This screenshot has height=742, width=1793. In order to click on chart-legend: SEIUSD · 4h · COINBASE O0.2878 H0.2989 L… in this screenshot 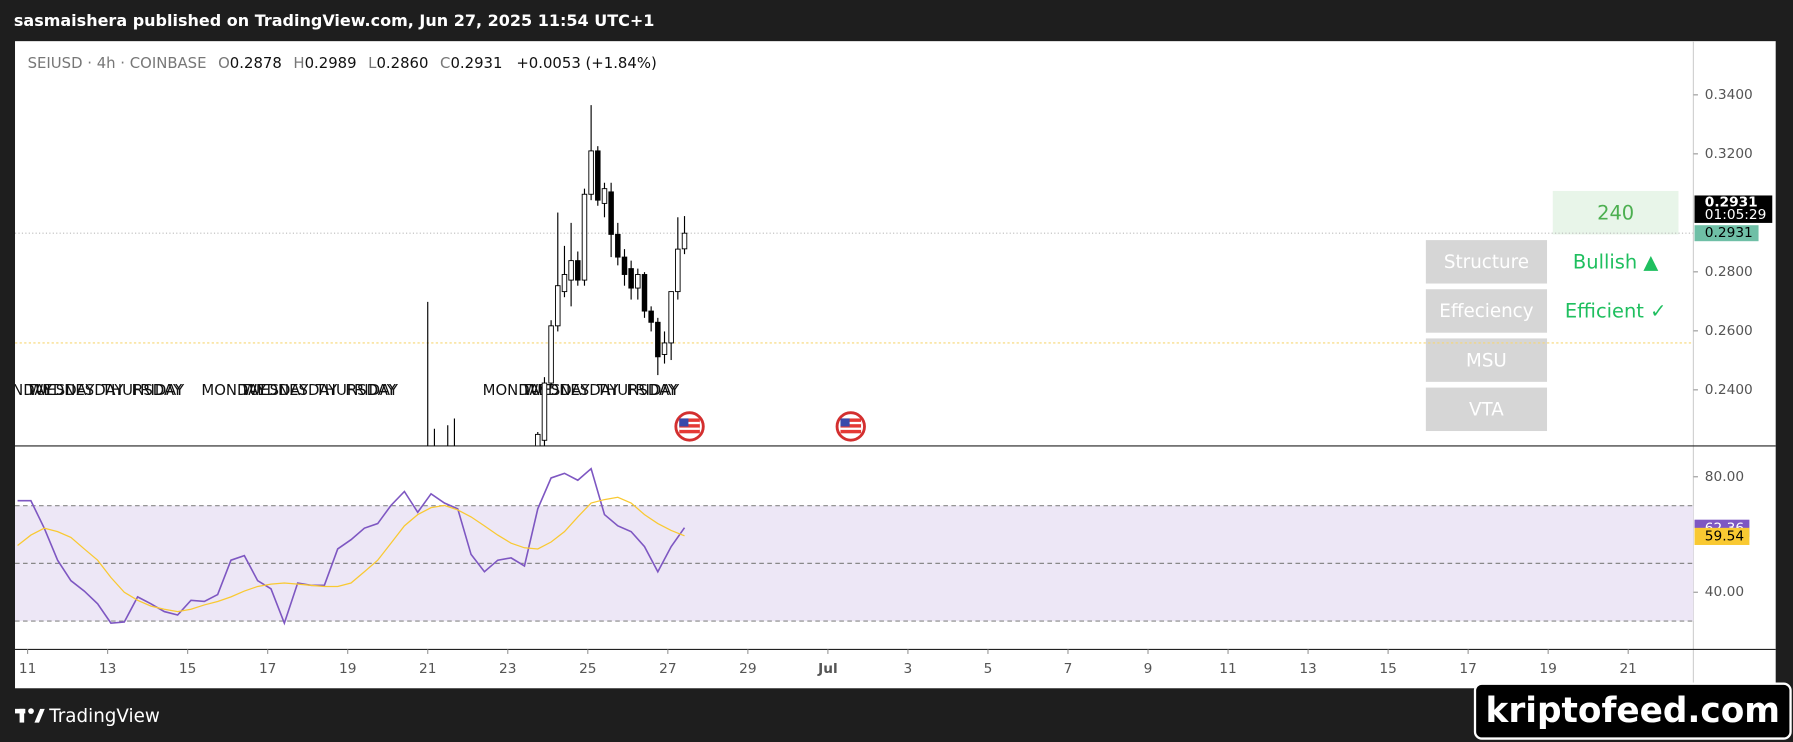, I will do `click(342, 63)`.